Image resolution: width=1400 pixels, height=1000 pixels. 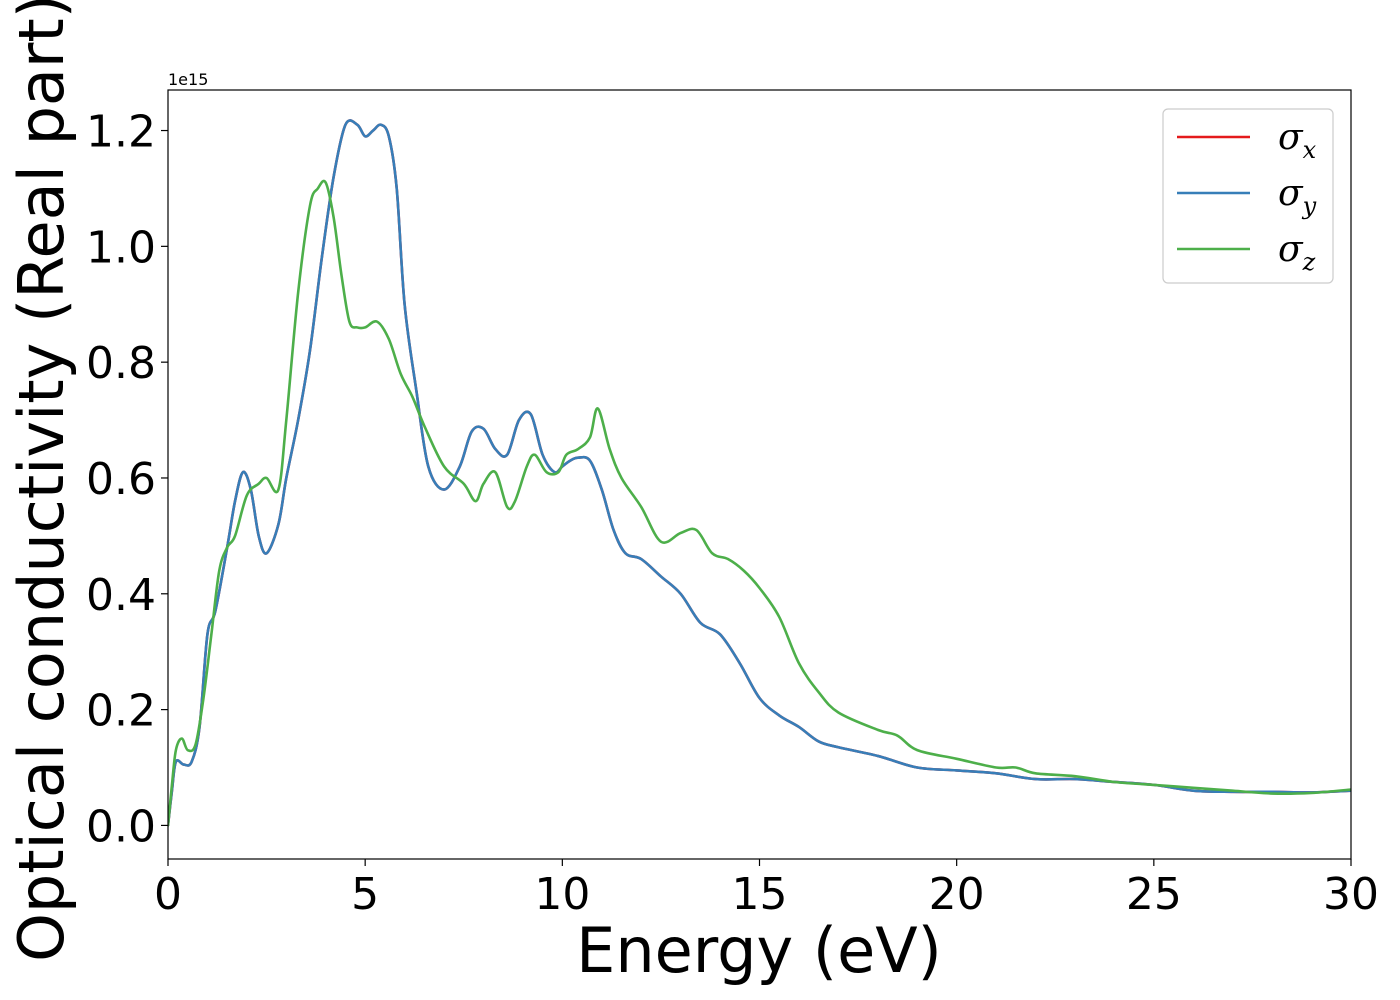 I want to click on y-tick-label: 0.4, so click(x=121, y=595).